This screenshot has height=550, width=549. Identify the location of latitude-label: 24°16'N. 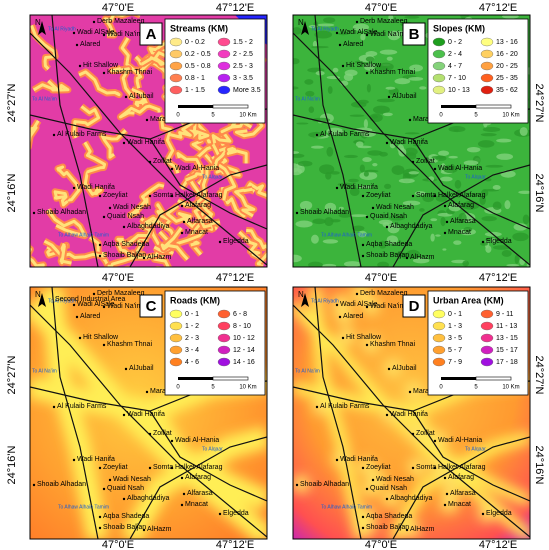
(12, 464).